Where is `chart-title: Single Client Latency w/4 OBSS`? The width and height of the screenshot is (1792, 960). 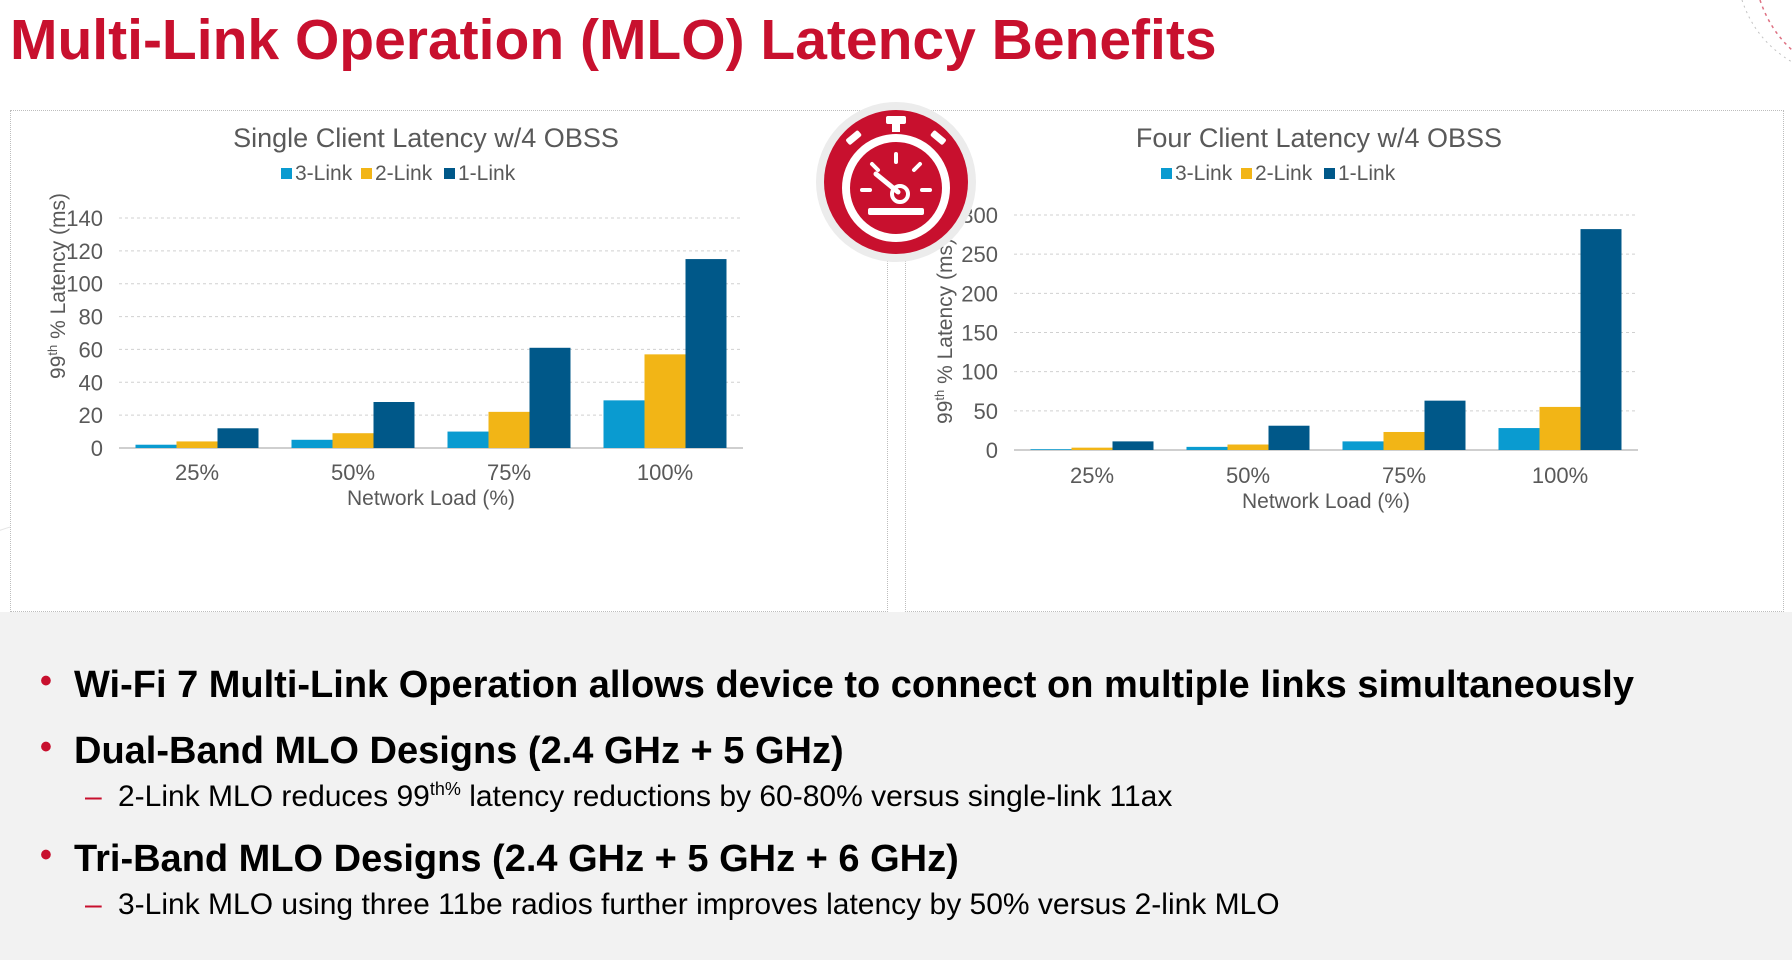 chart-title: Single Client Latency w/4 OBSS is located at coordinates (426, 138).